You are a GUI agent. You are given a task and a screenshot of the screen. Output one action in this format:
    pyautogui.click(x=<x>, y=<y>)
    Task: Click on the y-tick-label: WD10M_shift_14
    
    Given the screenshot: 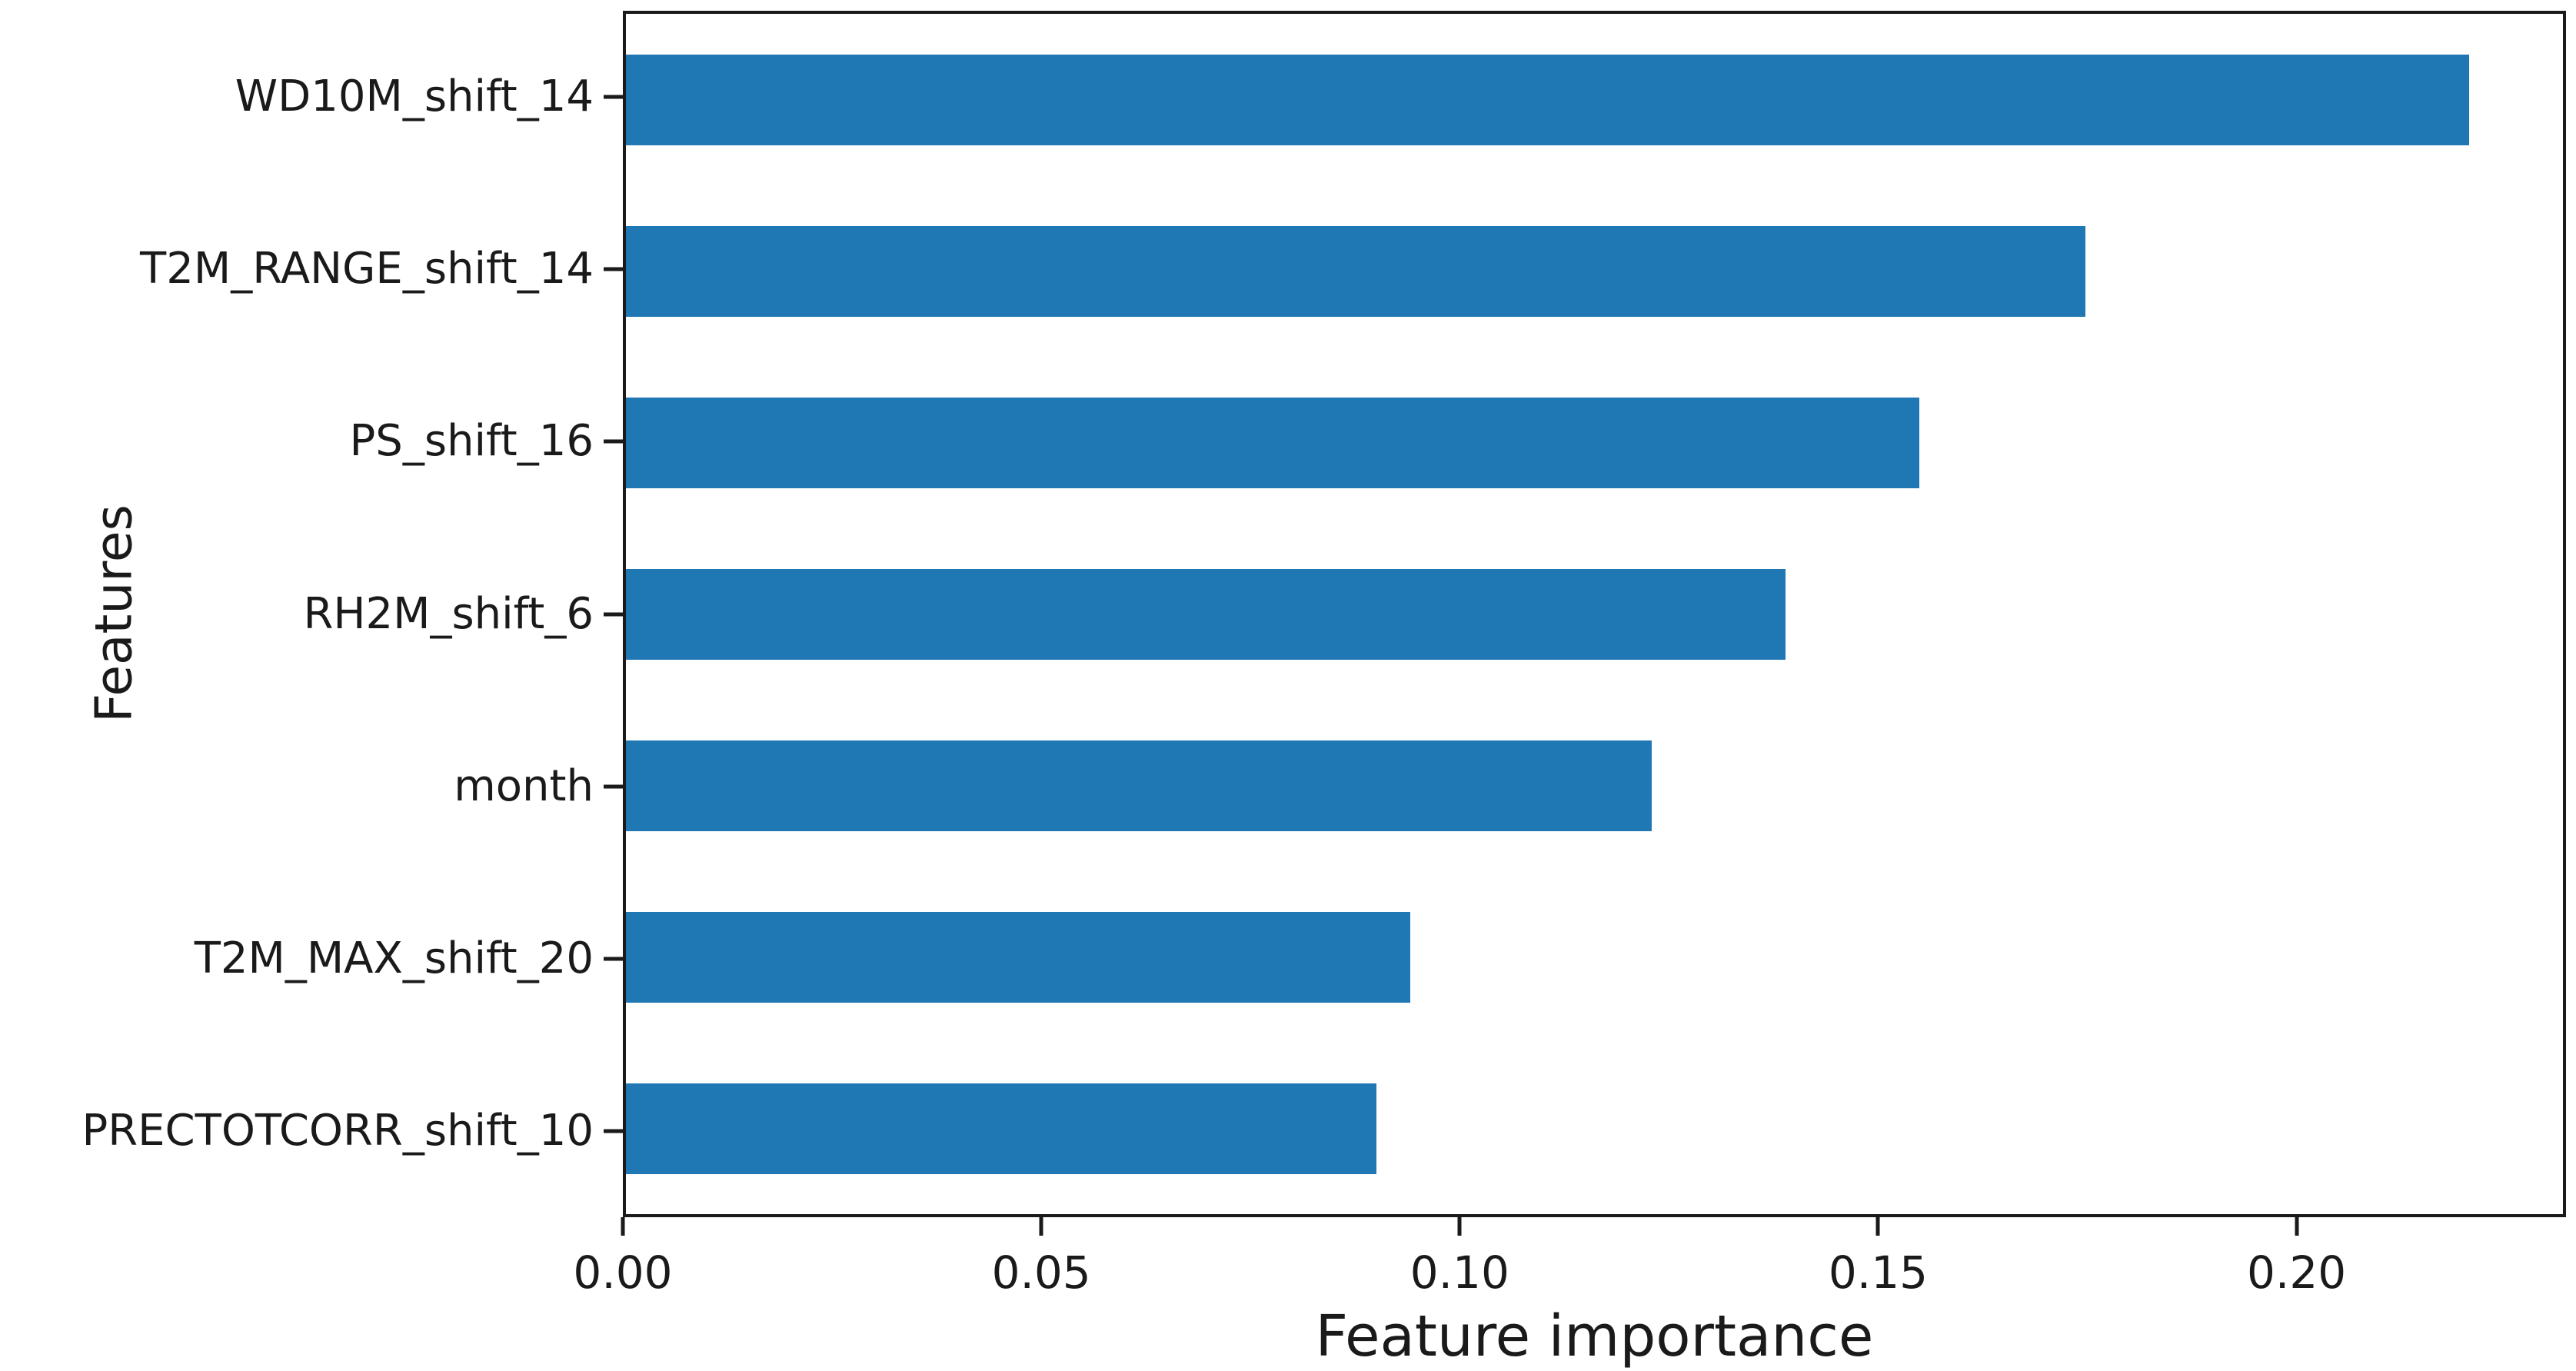 What is the action you would take?
    pyautogui.click(x=414, y=97)
    